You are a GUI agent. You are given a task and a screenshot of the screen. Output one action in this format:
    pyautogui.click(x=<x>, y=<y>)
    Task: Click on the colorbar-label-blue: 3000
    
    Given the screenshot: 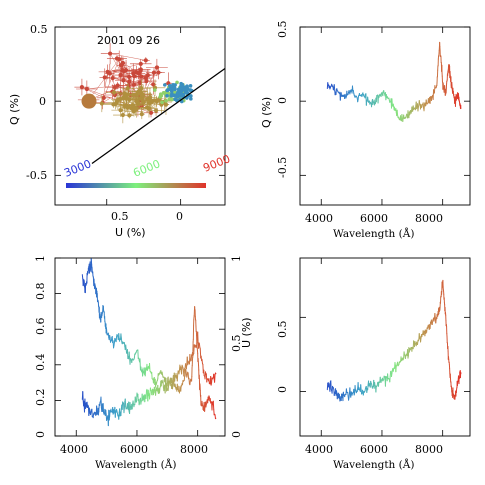 What is the action you would take?
    pyautogui.click(x=77, y=168)
    